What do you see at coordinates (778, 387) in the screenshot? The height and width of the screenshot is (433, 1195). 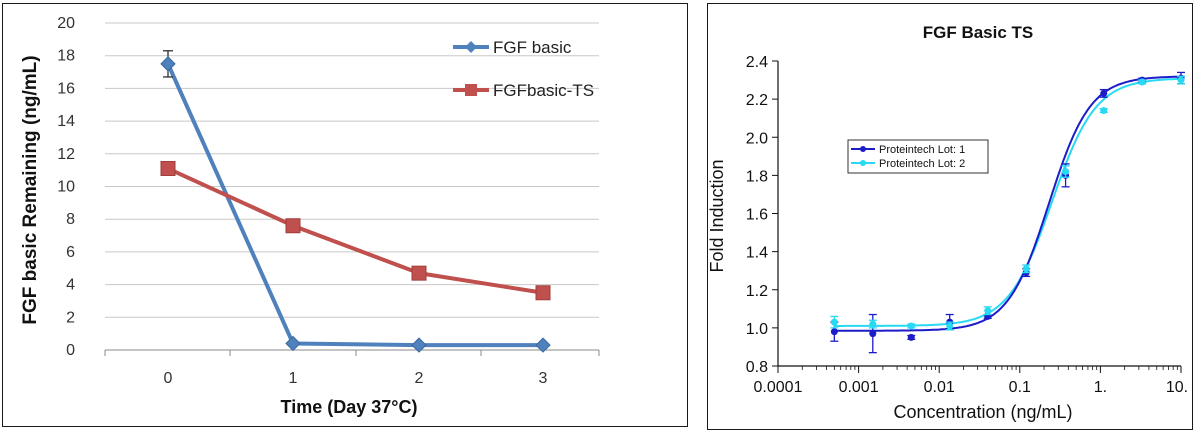 I see `x-tick-label: 0.0001` at bounding box center [778, 387].